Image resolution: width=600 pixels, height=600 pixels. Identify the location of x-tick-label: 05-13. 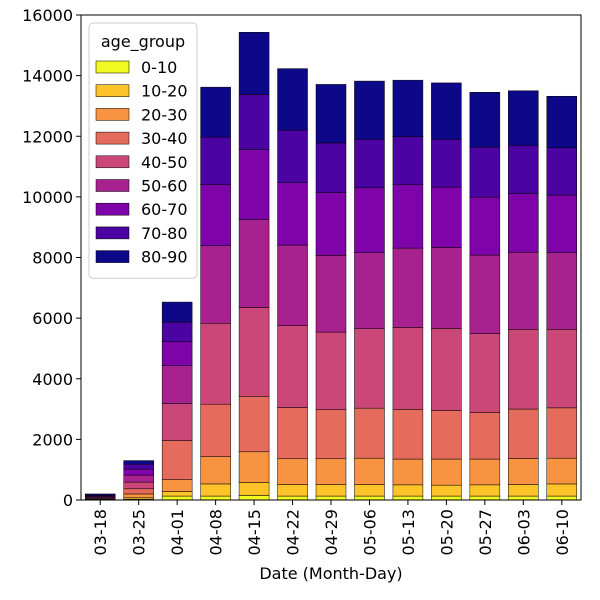
(408, 532).